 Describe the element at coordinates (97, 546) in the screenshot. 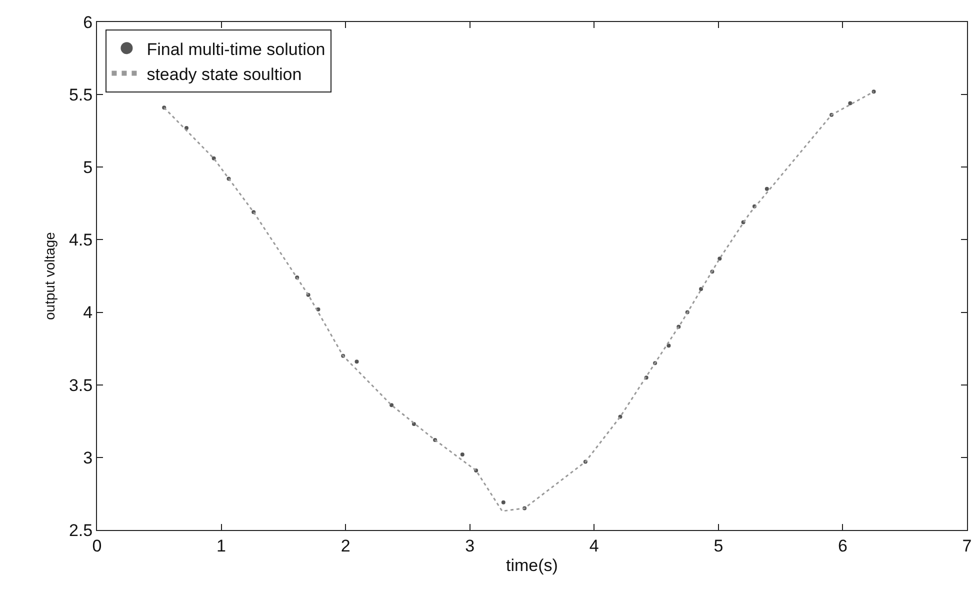

I see `x-tick-label: 0` at that location.